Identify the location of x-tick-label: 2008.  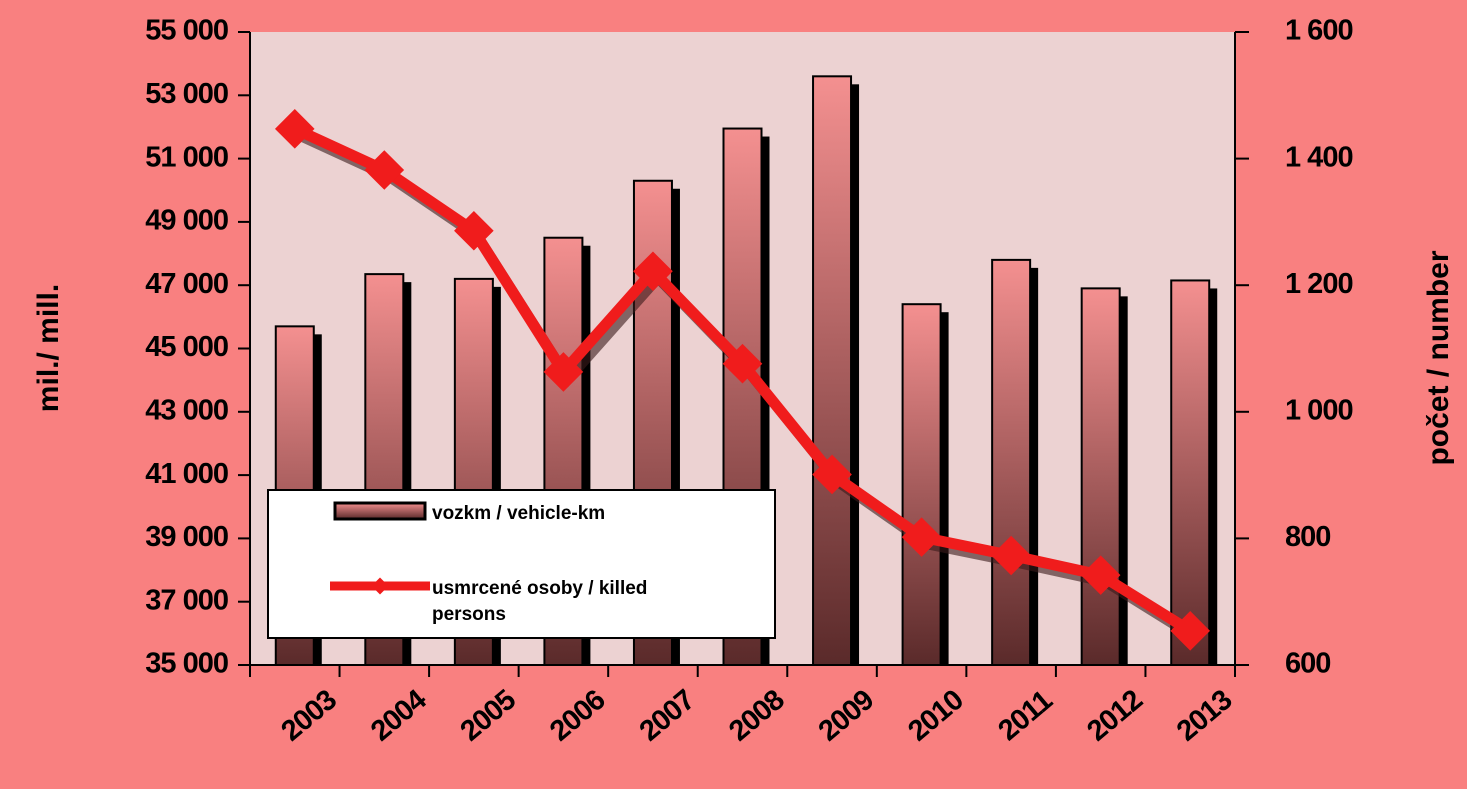
(757, 716).